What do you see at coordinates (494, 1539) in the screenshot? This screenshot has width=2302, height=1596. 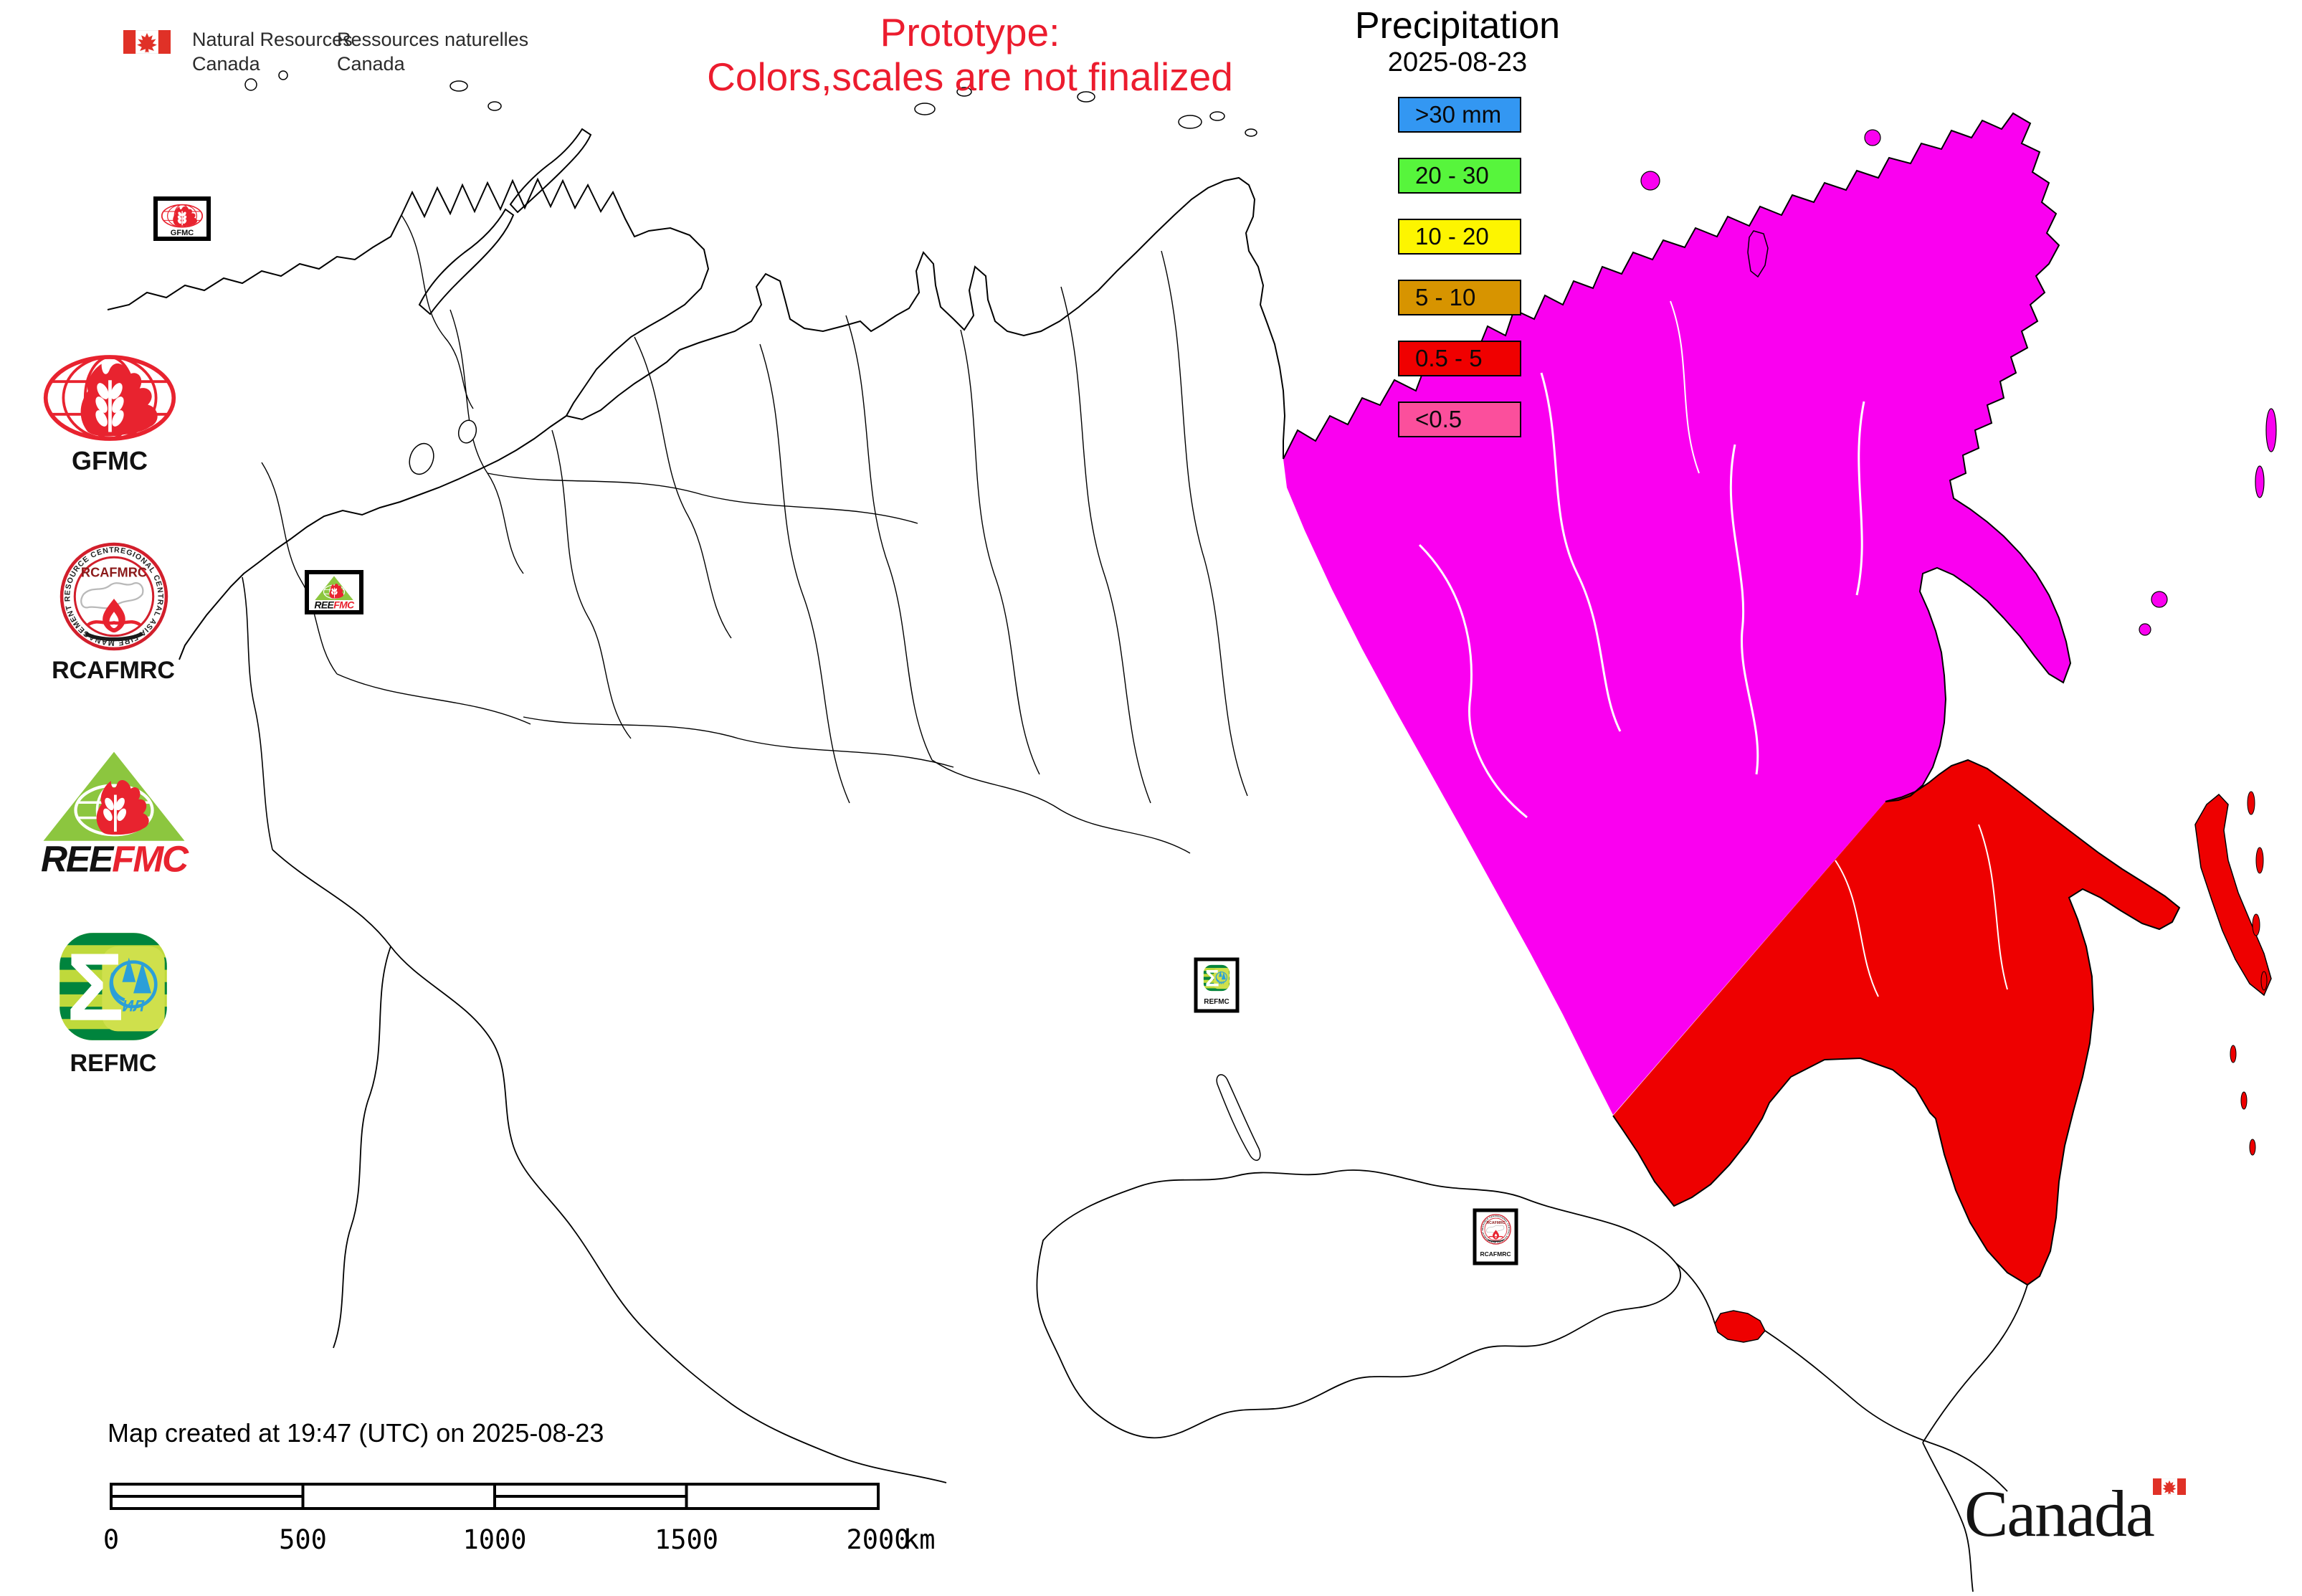 I see `scale-tick-1000: 1000` at bounding box center [494, 1539].